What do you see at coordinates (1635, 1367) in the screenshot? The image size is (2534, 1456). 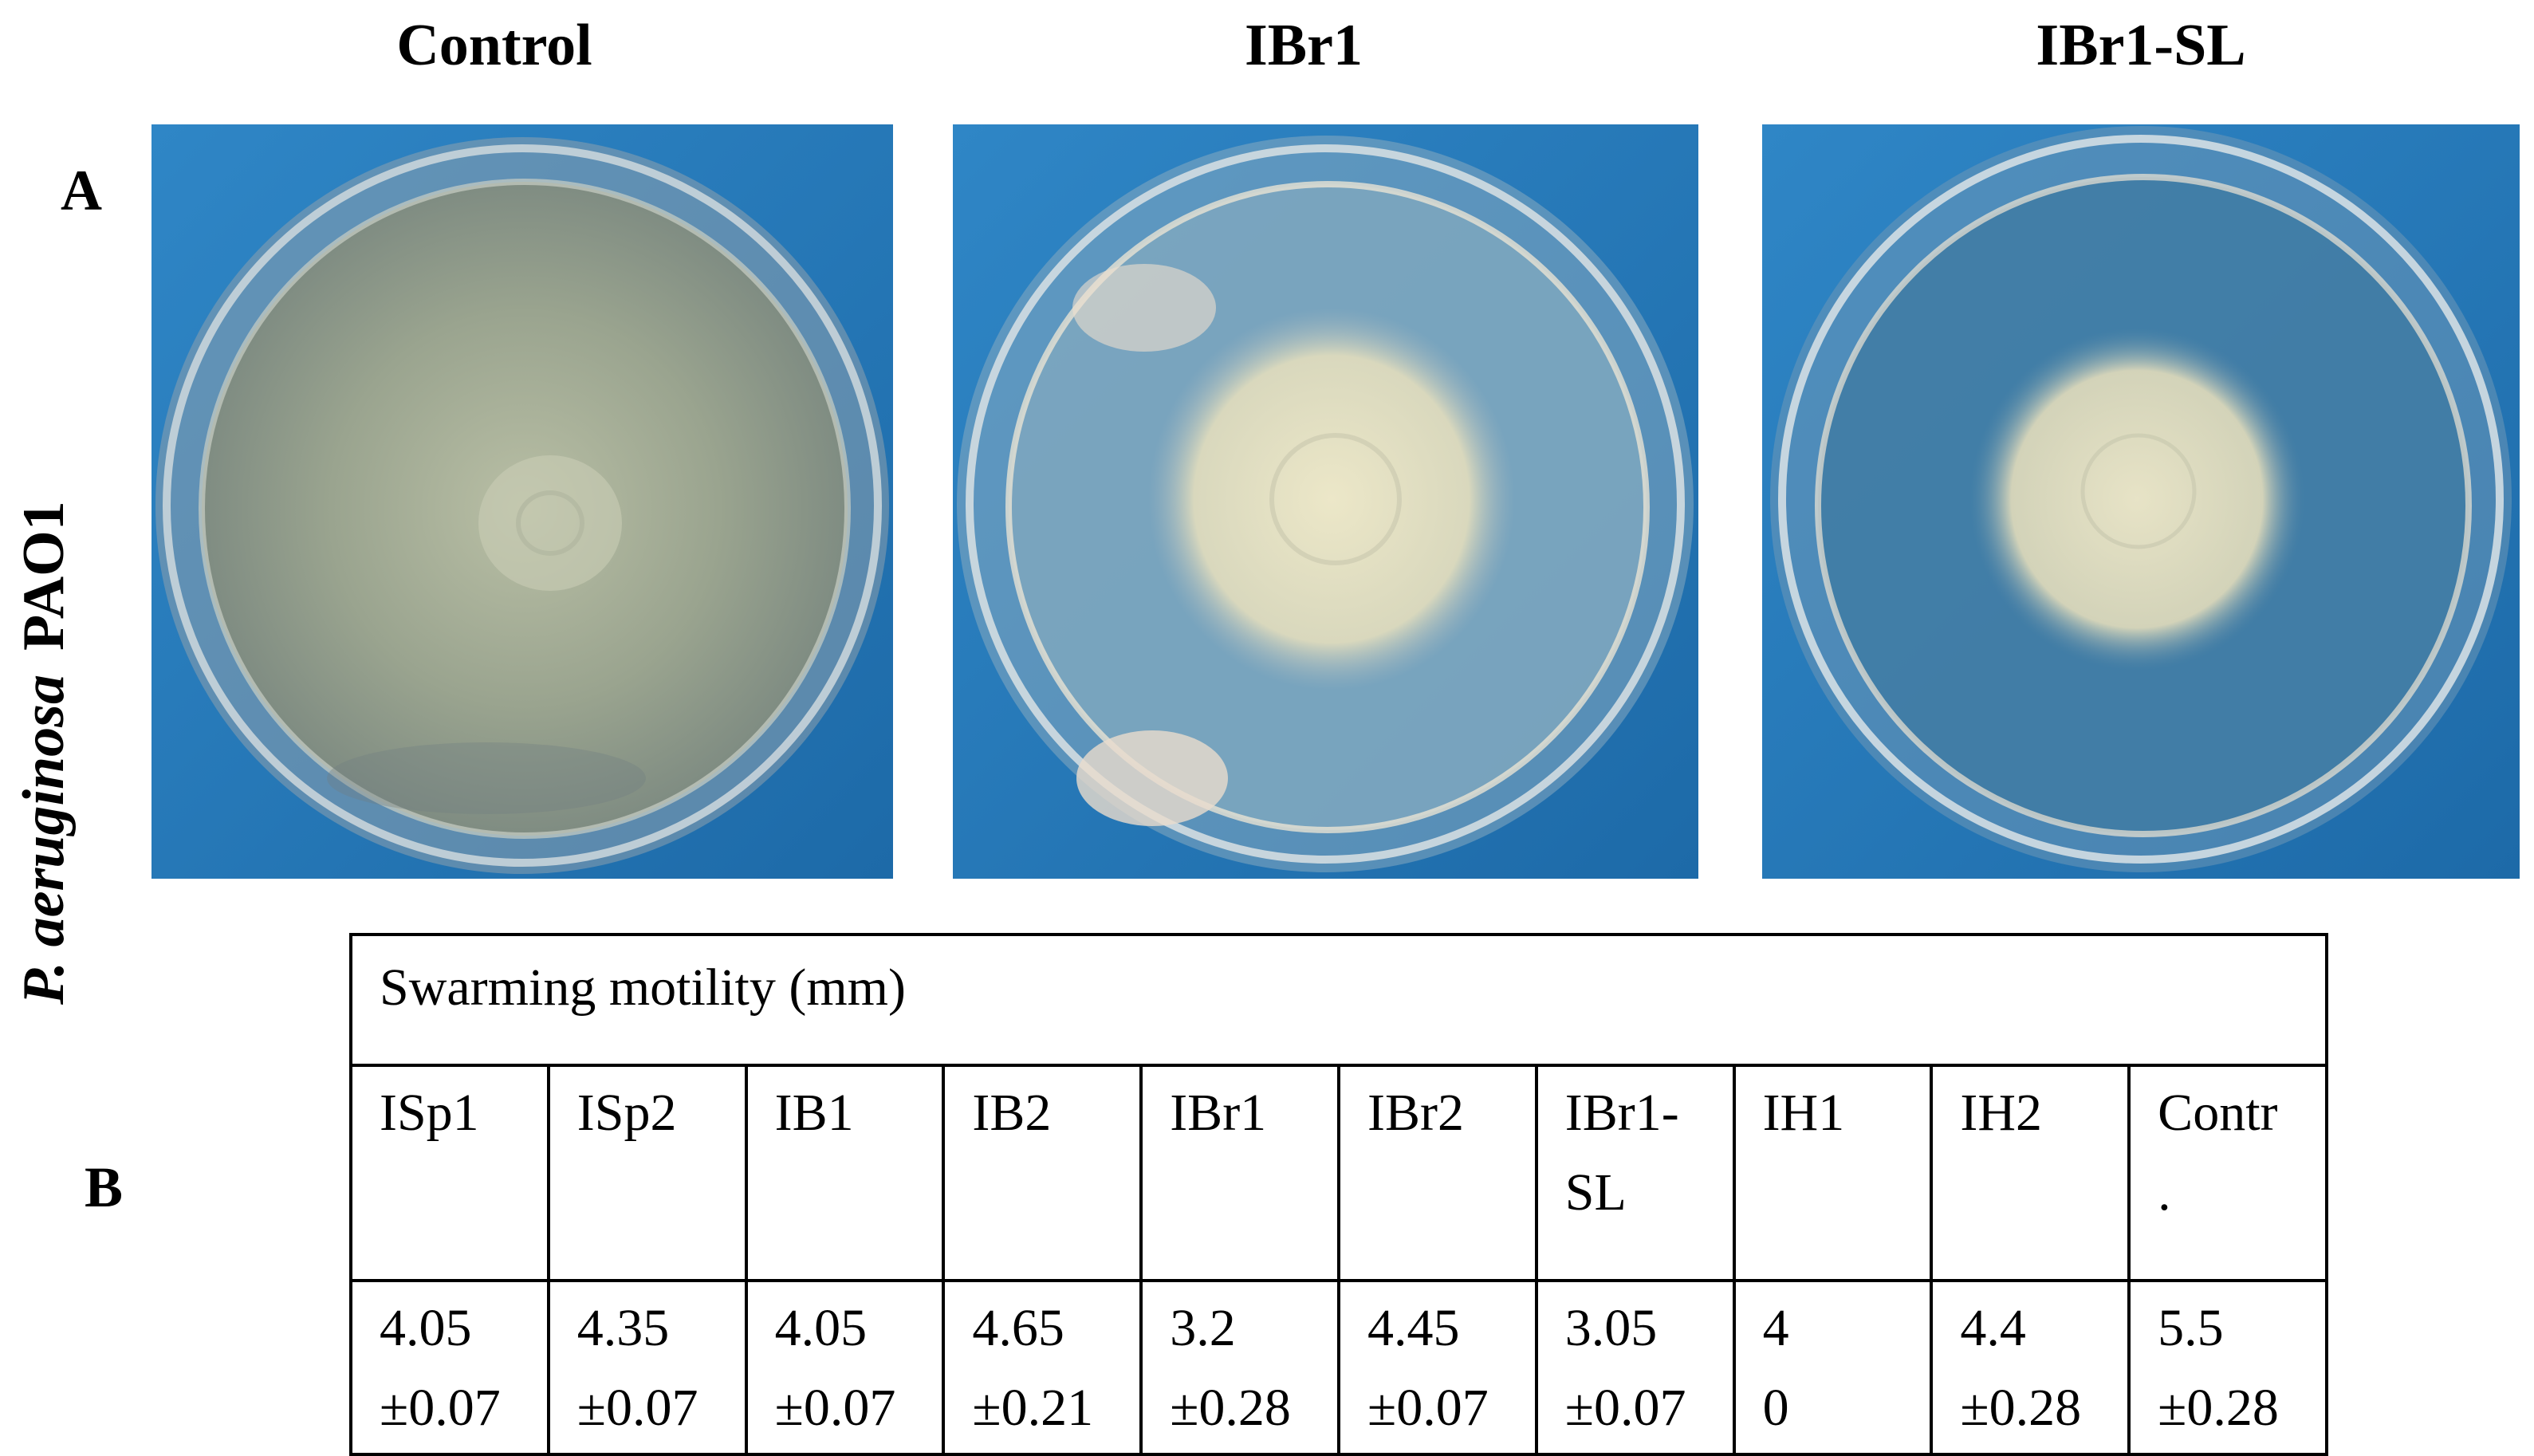 I see `sample-value-cell: 3.05 ±0.07` at bounding box center [1635, 1367].